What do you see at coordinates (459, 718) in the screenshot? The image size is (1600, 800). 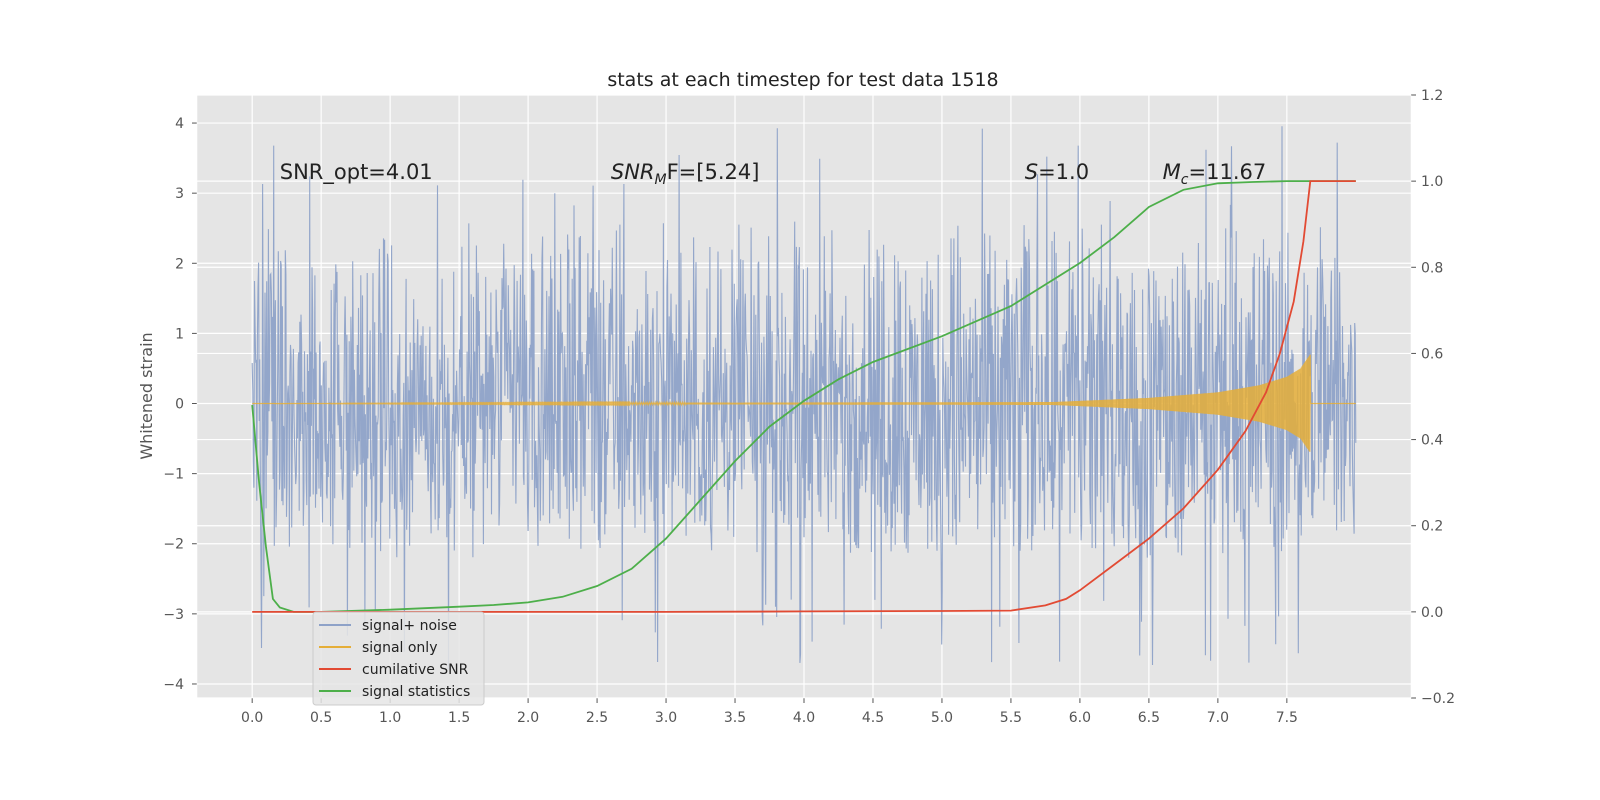 I see `x-tick-label: 1.5` at bounding box center [459, 718].